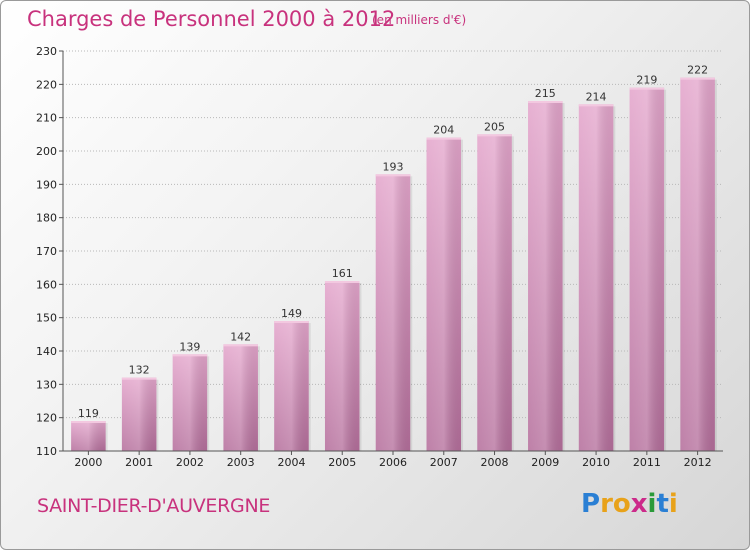  I want to click on y-tick-label: 140, so click(46, 351).